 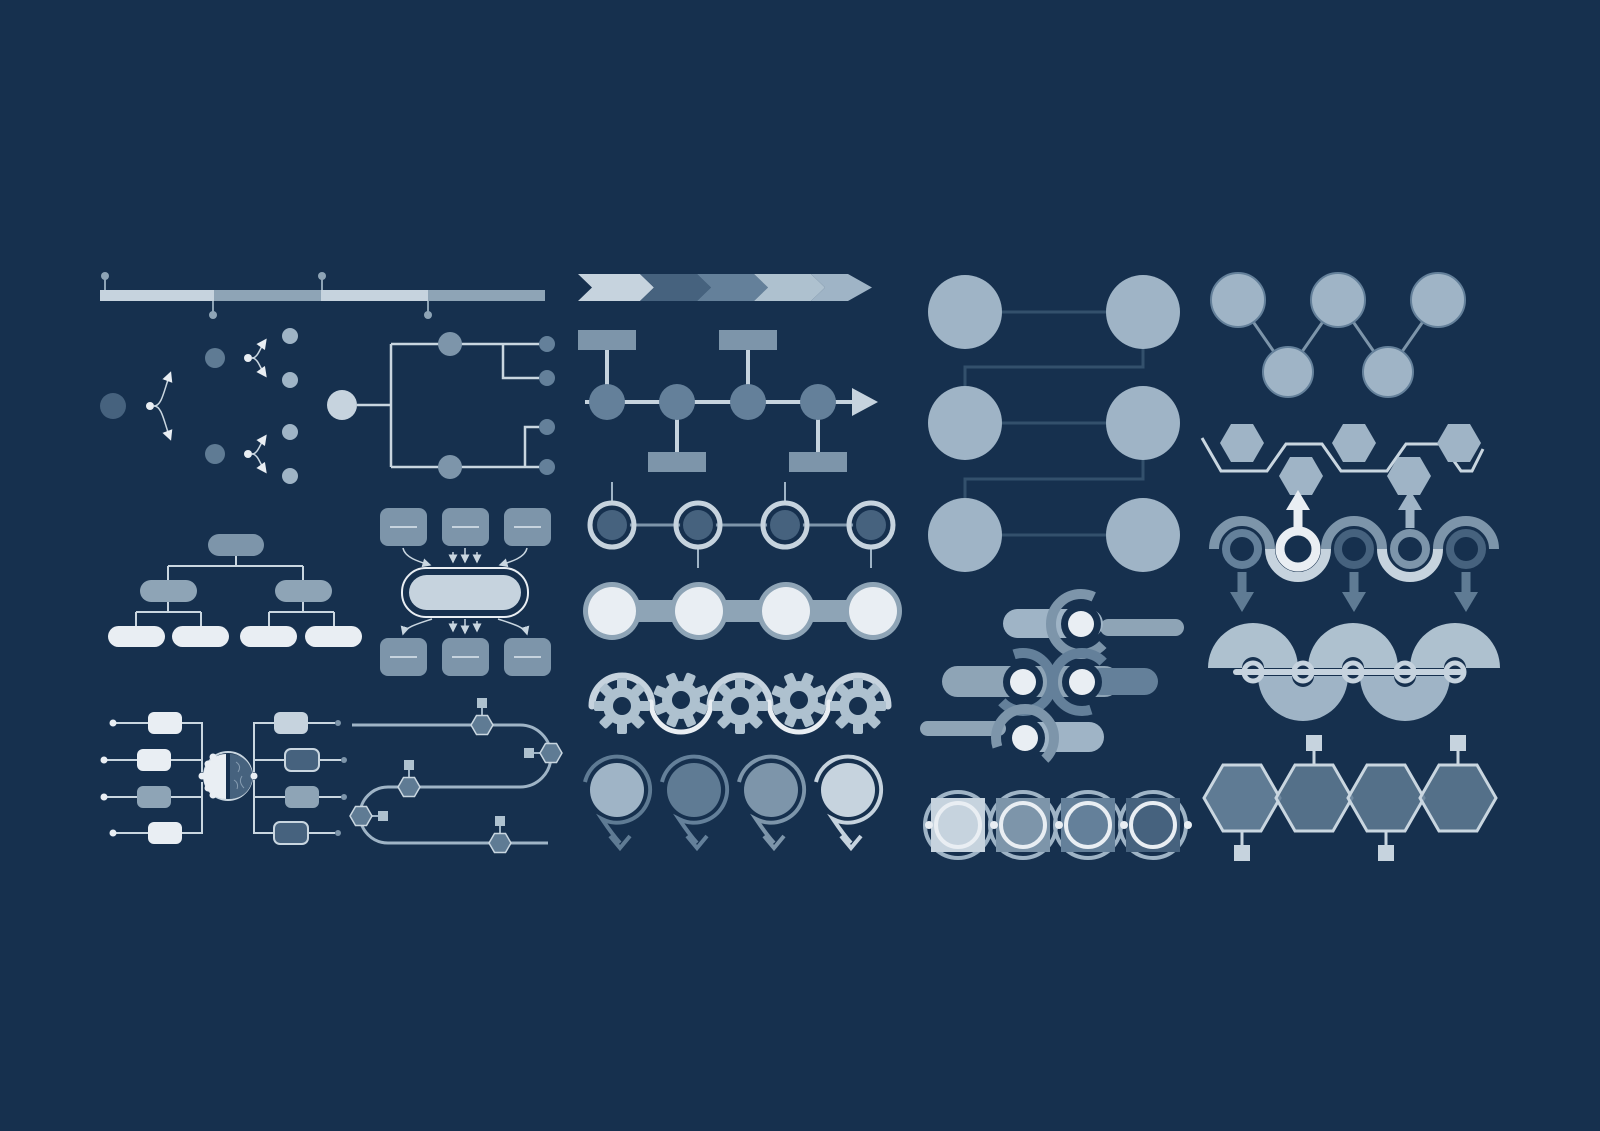 I want to click on loop-arrow-cycle-row, so click(x=733, y=803).